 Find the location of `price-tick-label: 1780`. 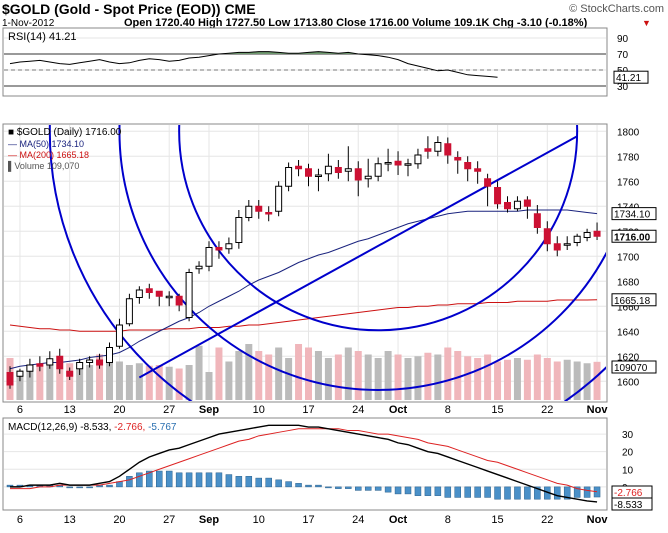

price-tick-label: 1780 is located at coordinates (628, 157).